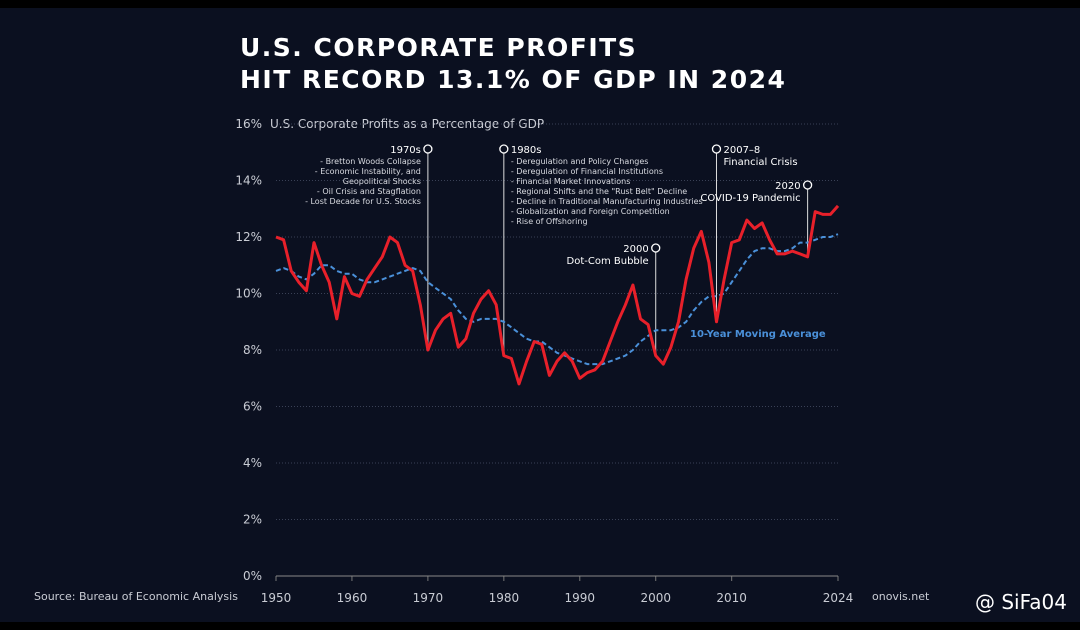 This screenshot has width=1080, height=630. Describe the element at coordinates (504, 598) in the screenshot. I see `x-tick-label: 1980` at that location.